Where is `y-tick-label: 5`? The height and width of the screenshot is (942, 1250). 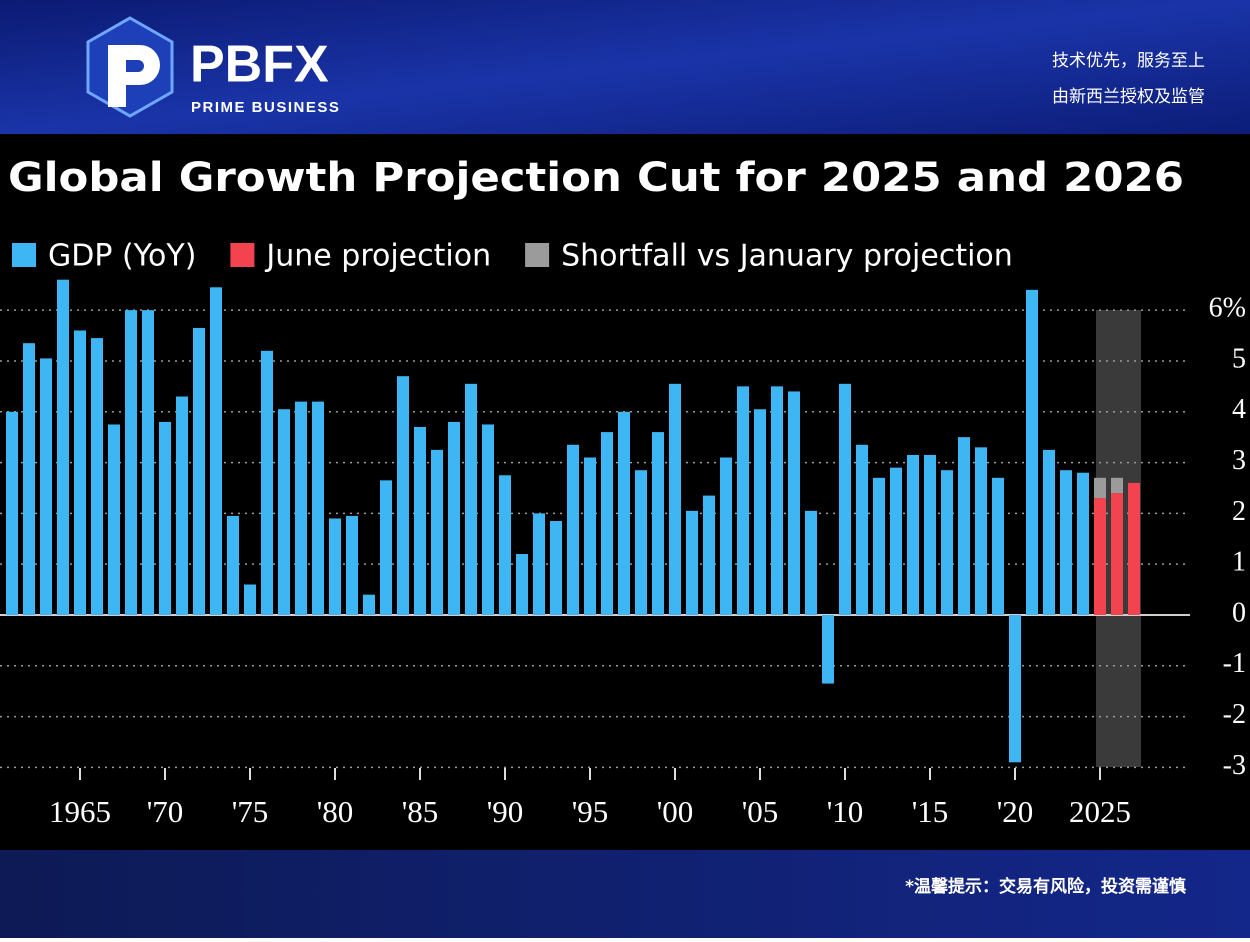
y-tick-label: 5 is located at coordinates (1239, 358).